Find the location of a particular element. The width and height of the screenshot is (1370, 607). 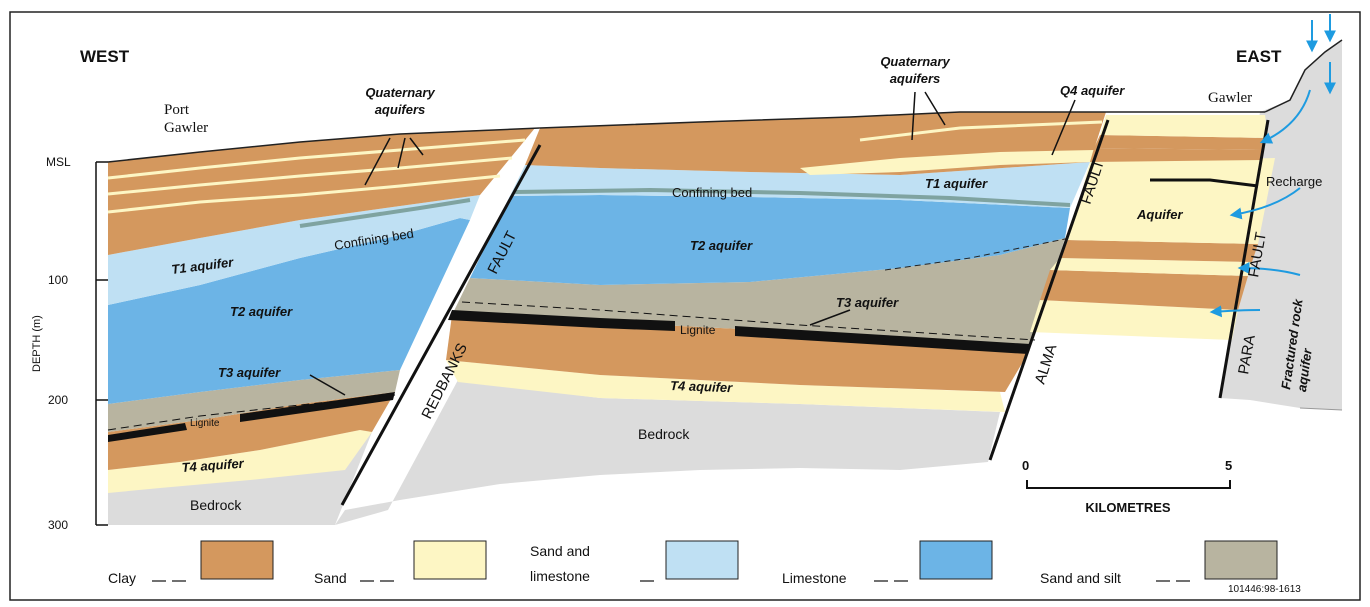

middle-quaternary-sand is located at coordinates (947, 162).